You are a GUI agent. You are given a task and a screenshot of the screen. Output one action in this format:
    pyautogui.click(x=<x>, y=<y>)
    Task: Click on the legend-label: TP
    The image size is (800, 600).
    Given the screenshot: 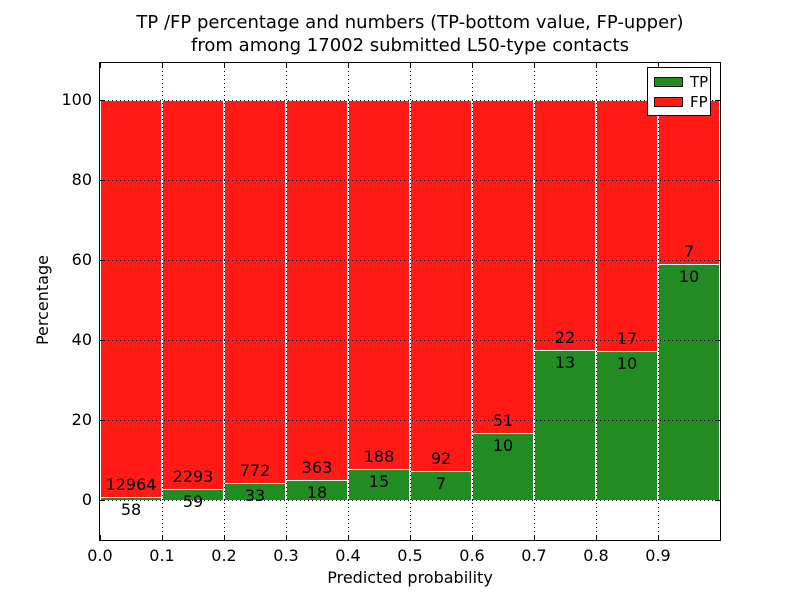 What is the action you would take?
    pyautogui.click(x=699, y=82)
    